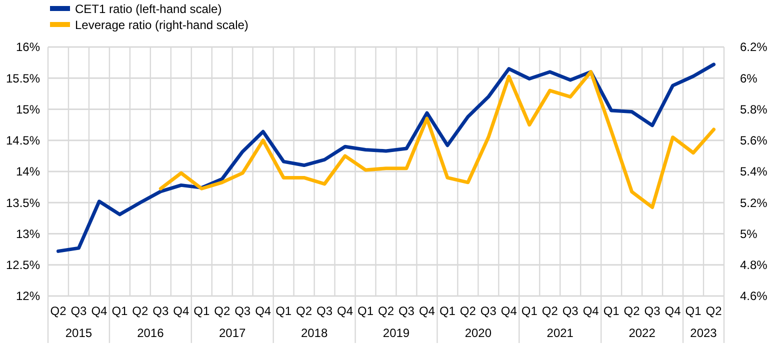 This screenshot has height=345, width=779. I want to click on text: 2023, so click(704, 333).